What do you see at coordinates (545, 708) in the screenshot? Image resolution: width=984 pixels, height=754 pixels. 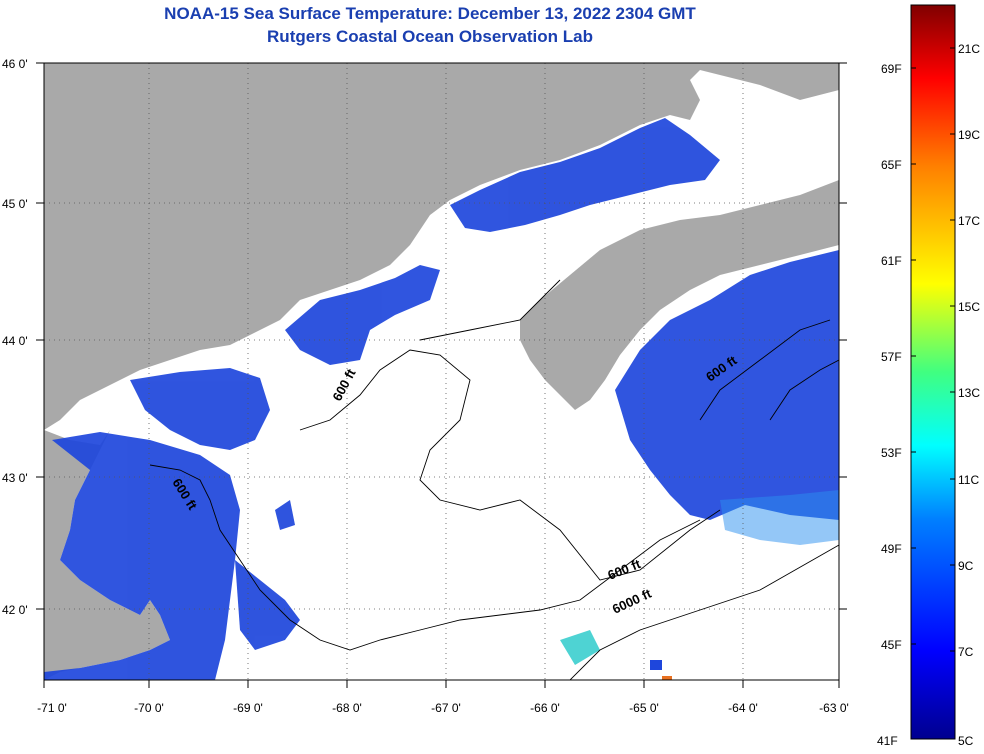 I see `lon-label: -66 0'` at bounding box center [545, 708].